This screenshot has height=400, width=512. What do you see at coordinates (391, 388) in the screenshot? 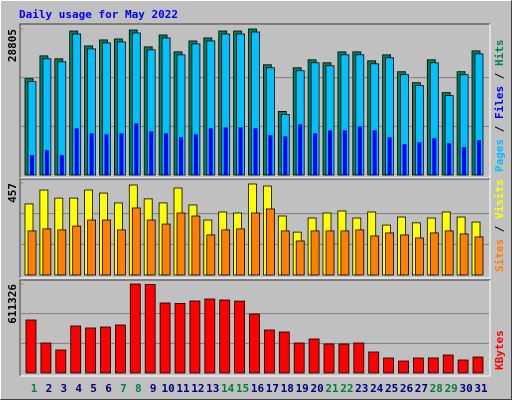
I see `x-tick-label: 25` at bounding box center [391, 388].